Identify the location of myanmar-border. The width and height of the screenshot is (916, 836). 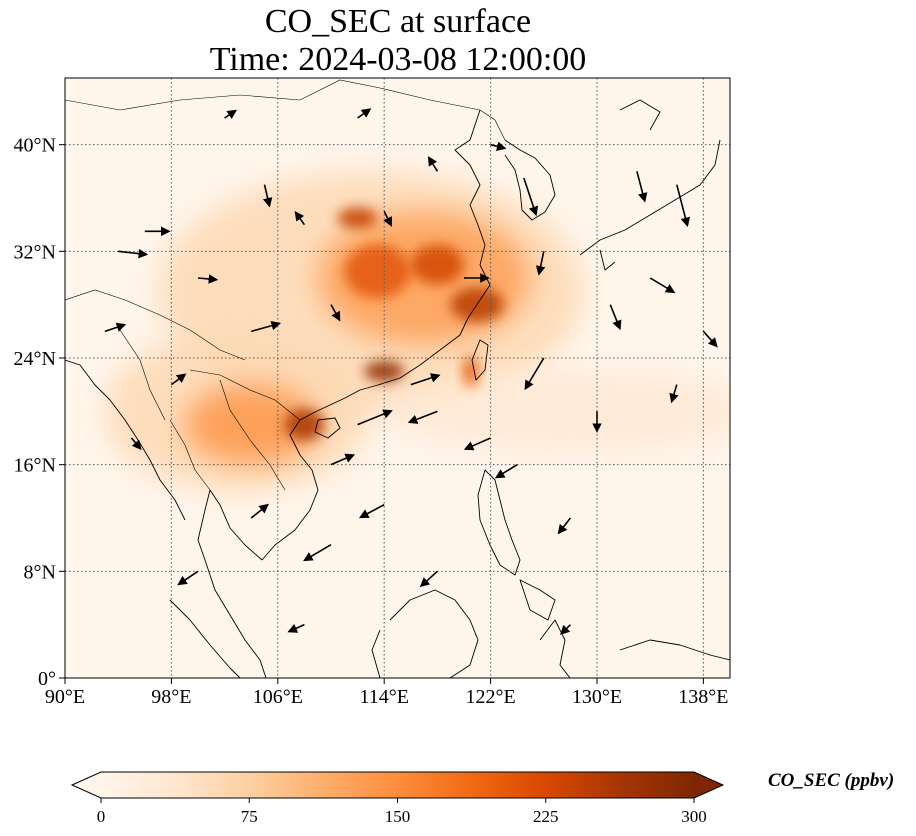
(142, 375).